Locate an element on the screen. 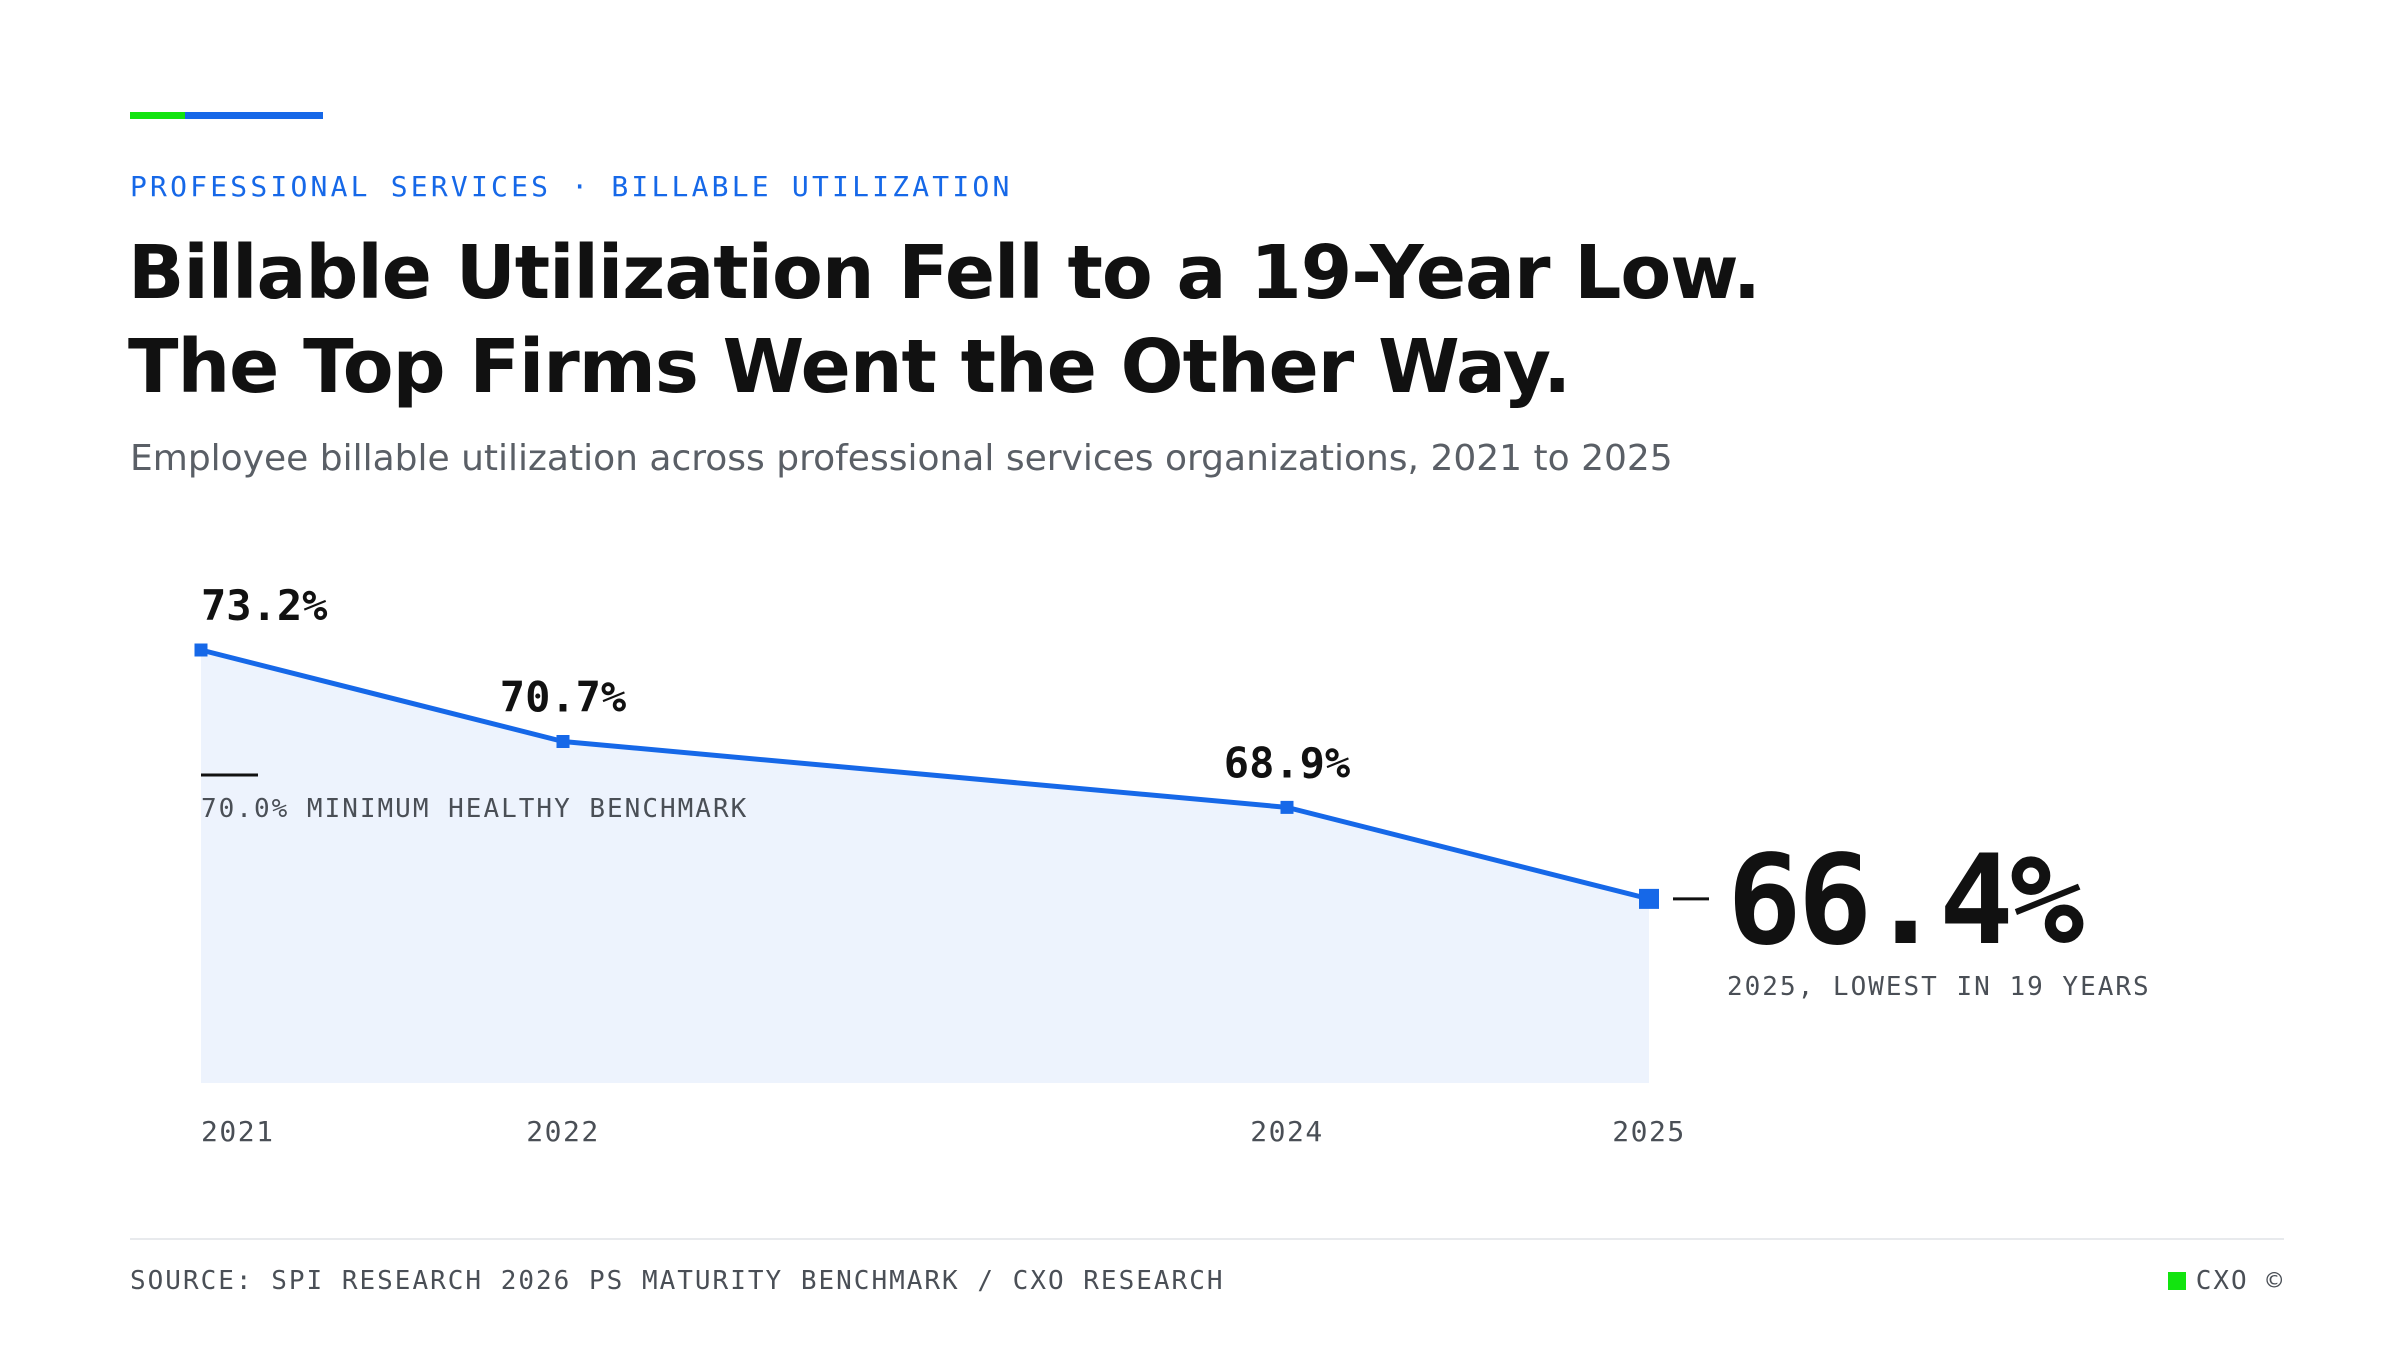 Image resolution: width=2400 pixels, height=1350 pixels. brand-mark: CXO © is located at coordinates (2225, 1281).